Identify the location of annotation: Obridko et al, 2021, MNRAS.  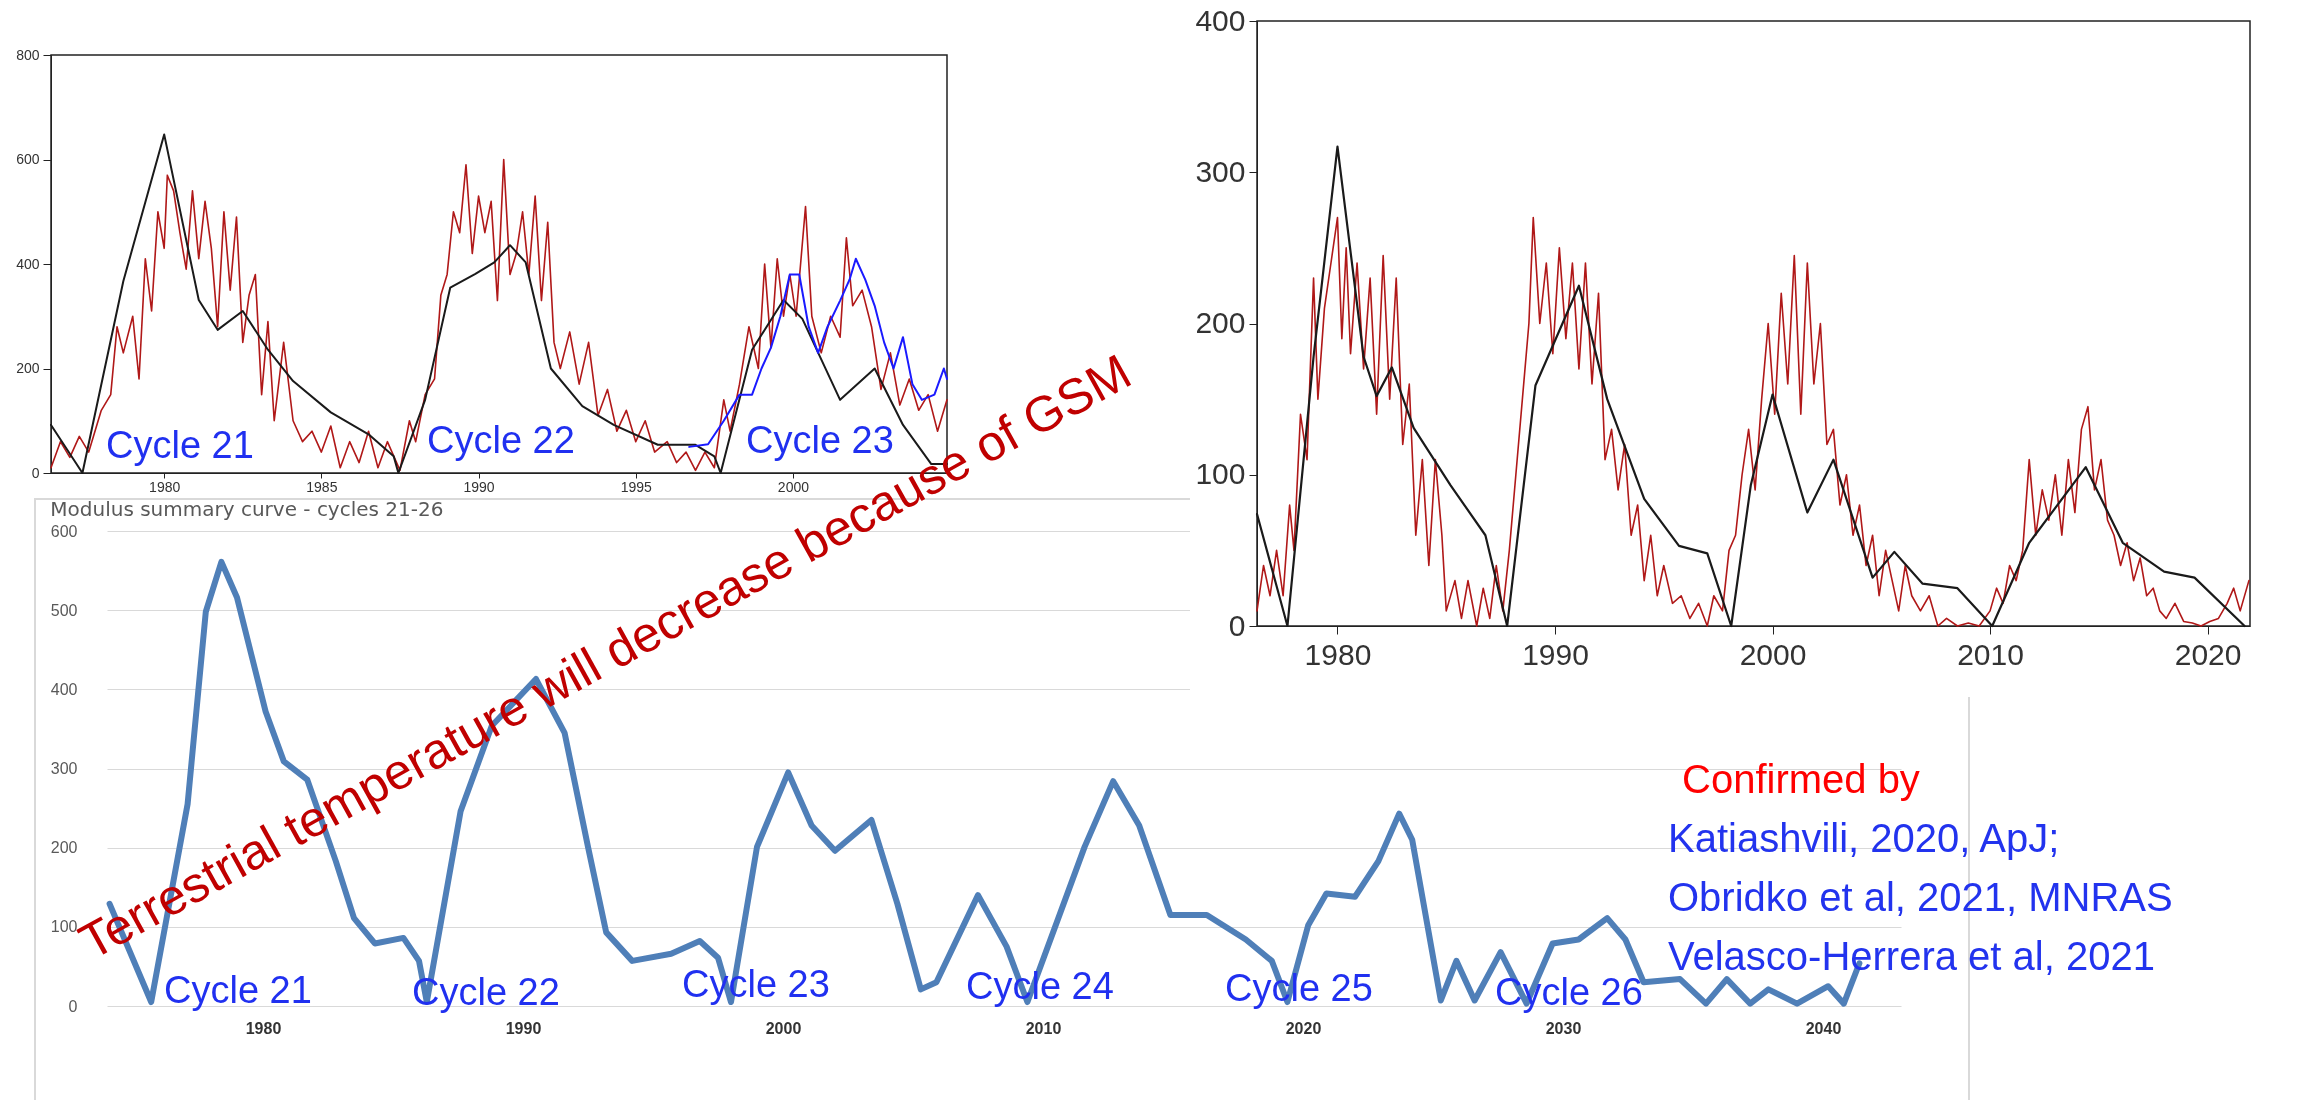
(1920, 897).